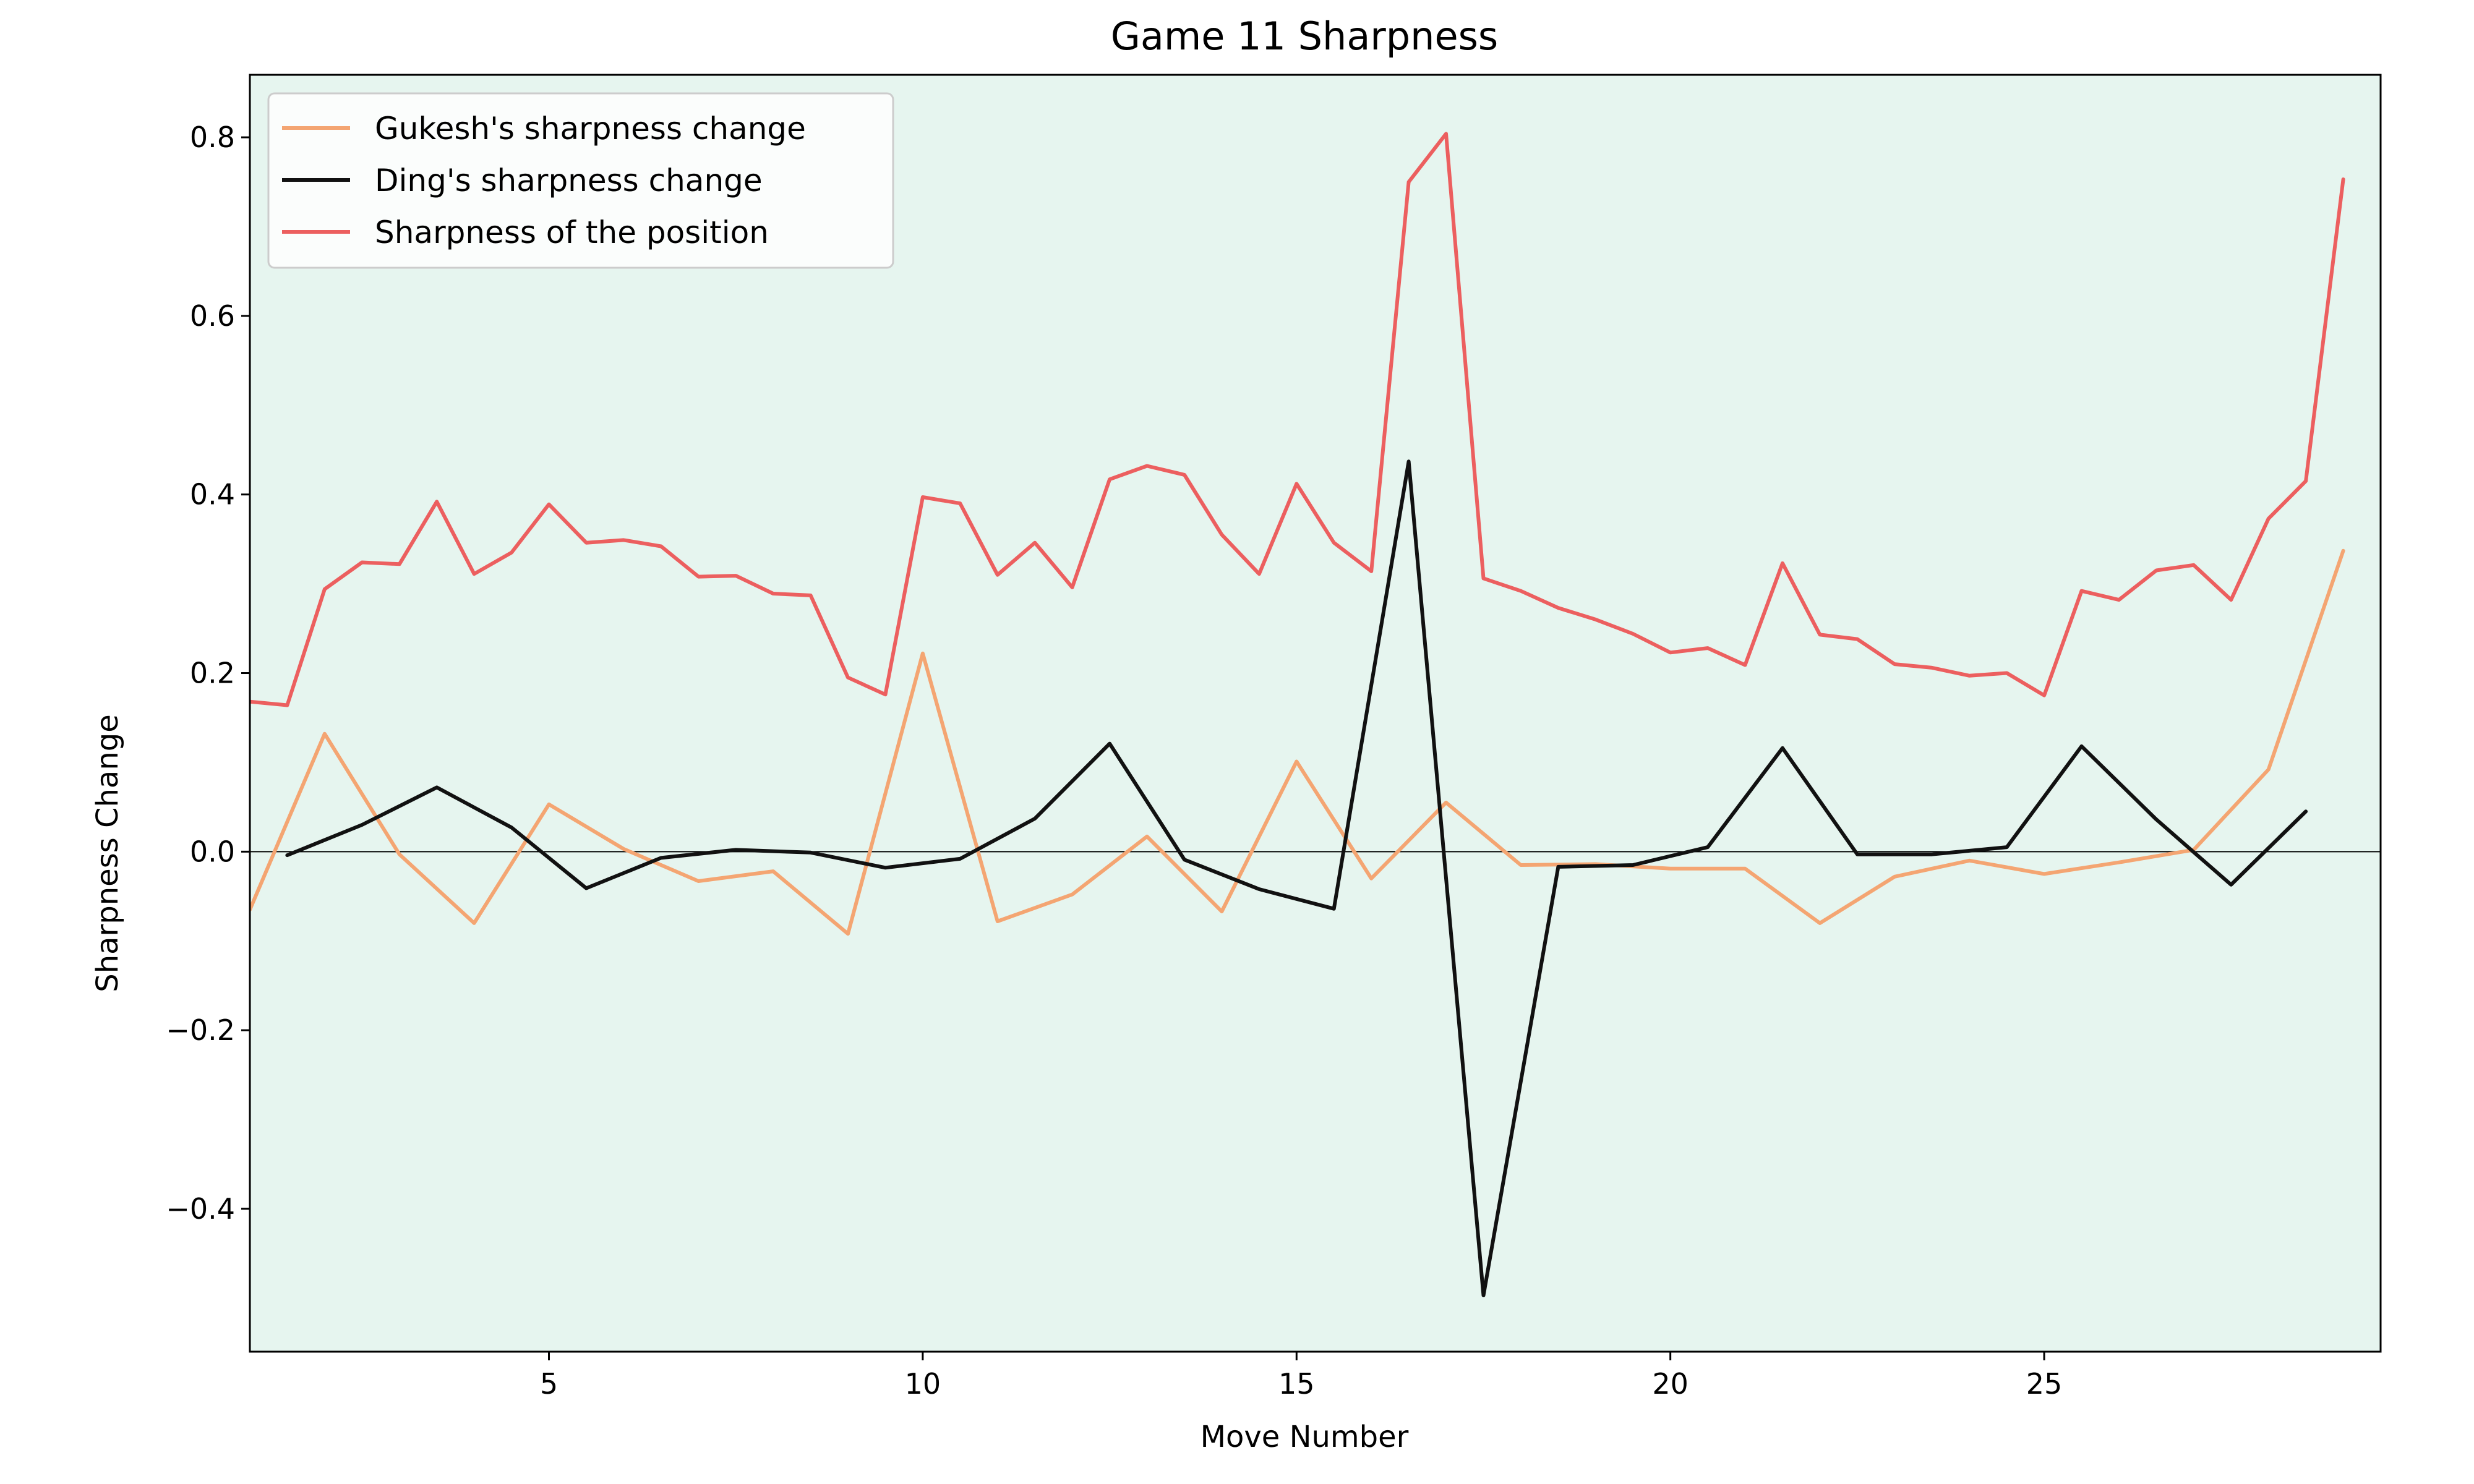  I want to click on chart-title: Game 11 Sharpness, so click(1304, 36).